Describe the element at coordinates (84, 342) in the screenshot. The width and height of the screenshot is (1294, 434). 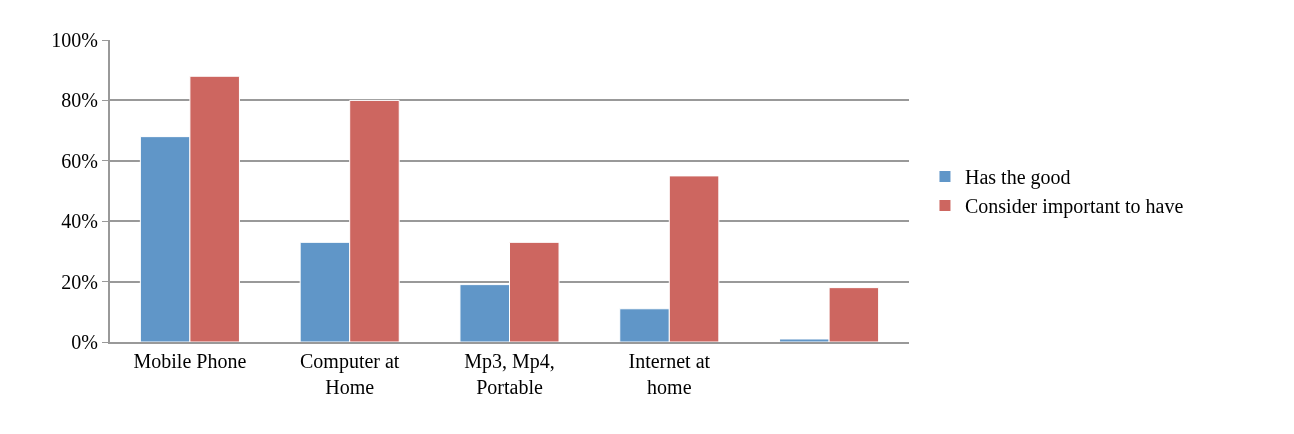
I see `y-tick-label: 0%` at that location.